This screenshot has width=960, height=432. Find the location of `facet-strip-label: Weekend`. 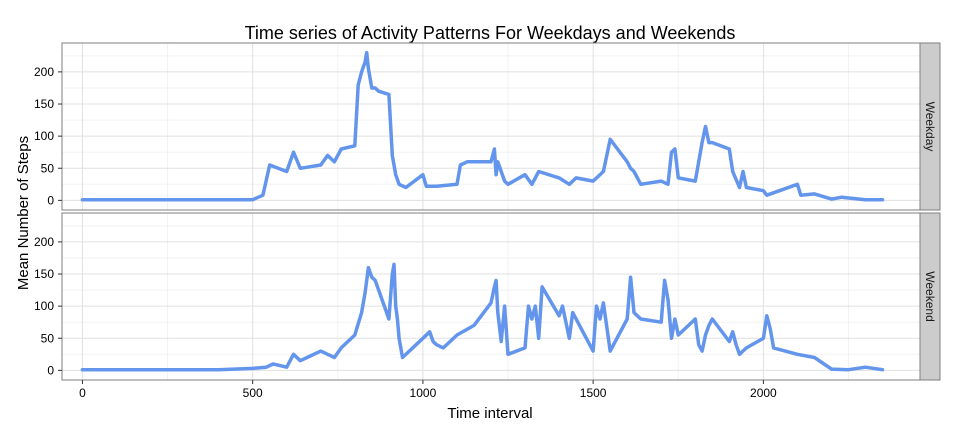

facet-strip-label: Weekend is located at coordinates (930, 296).